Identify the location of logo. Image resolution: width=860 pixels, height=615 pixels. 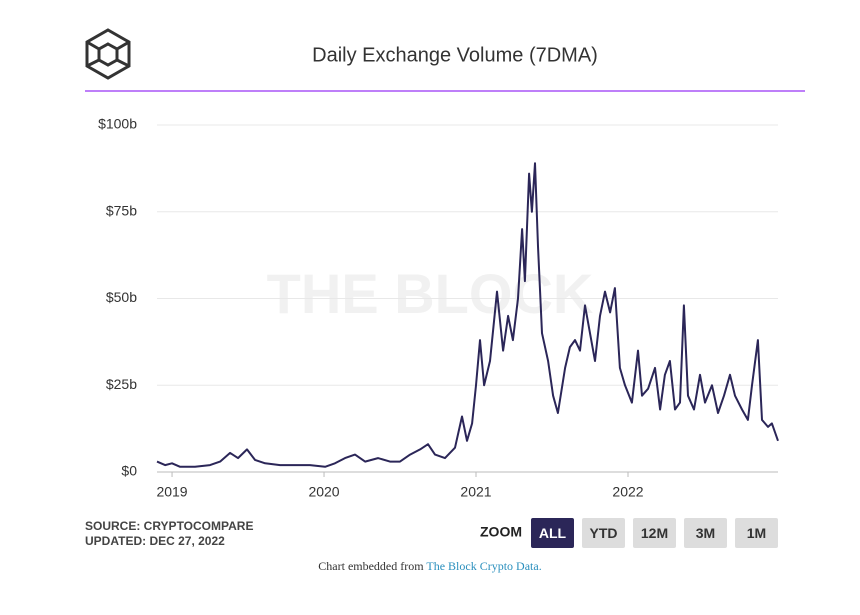
(108, 54).